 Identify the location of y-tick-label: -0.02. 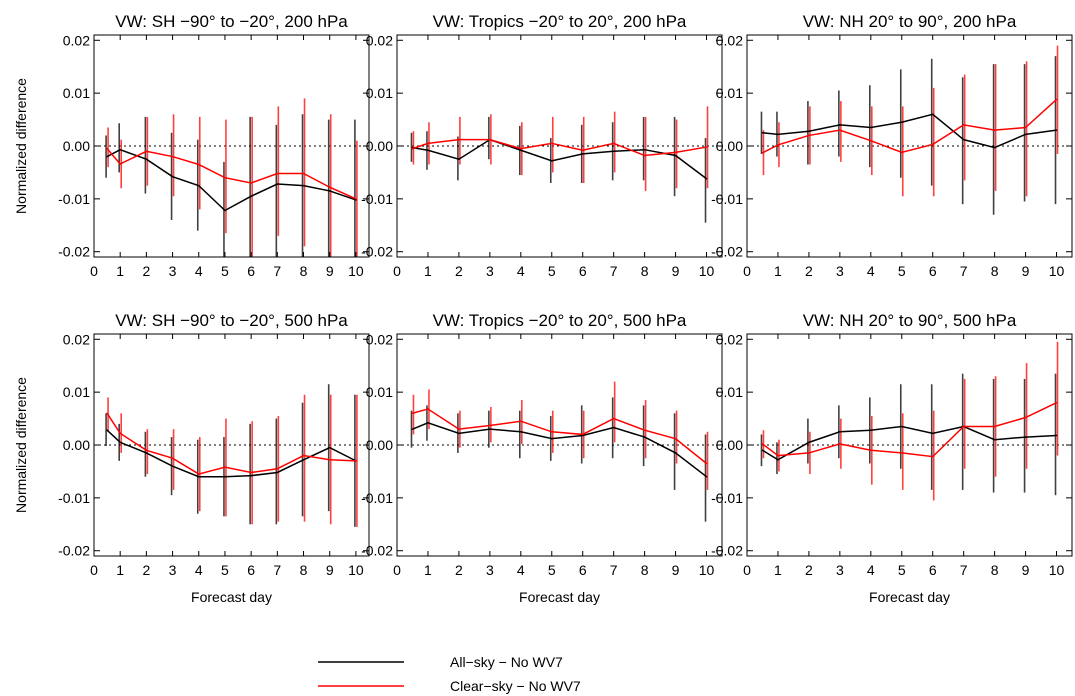
(727, 551).